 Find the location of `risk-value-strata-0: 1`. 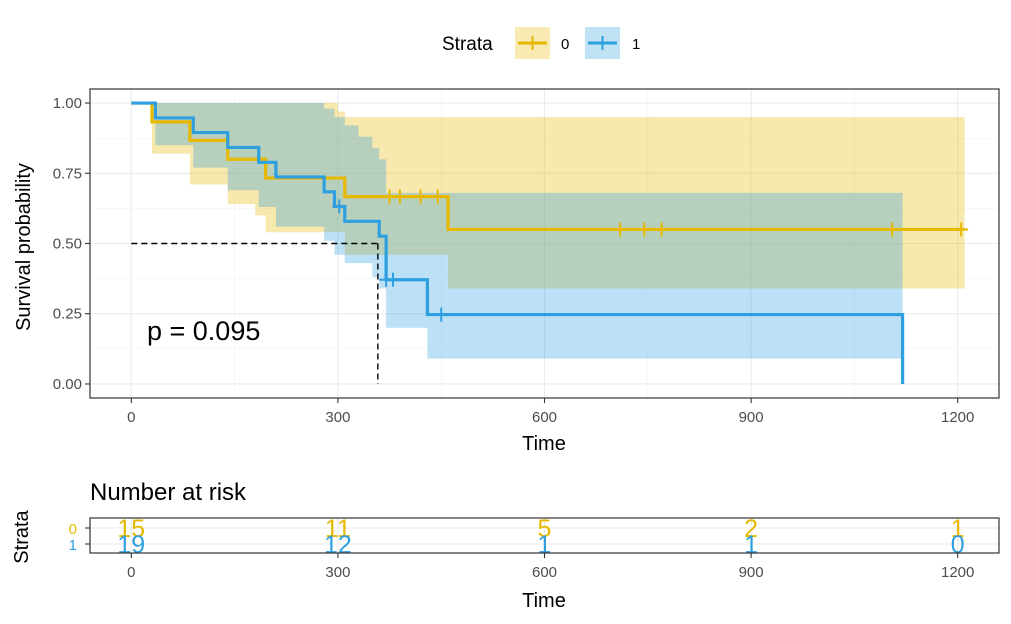

risk-value-strata-0: 1 is located at coordinates (958, 529).